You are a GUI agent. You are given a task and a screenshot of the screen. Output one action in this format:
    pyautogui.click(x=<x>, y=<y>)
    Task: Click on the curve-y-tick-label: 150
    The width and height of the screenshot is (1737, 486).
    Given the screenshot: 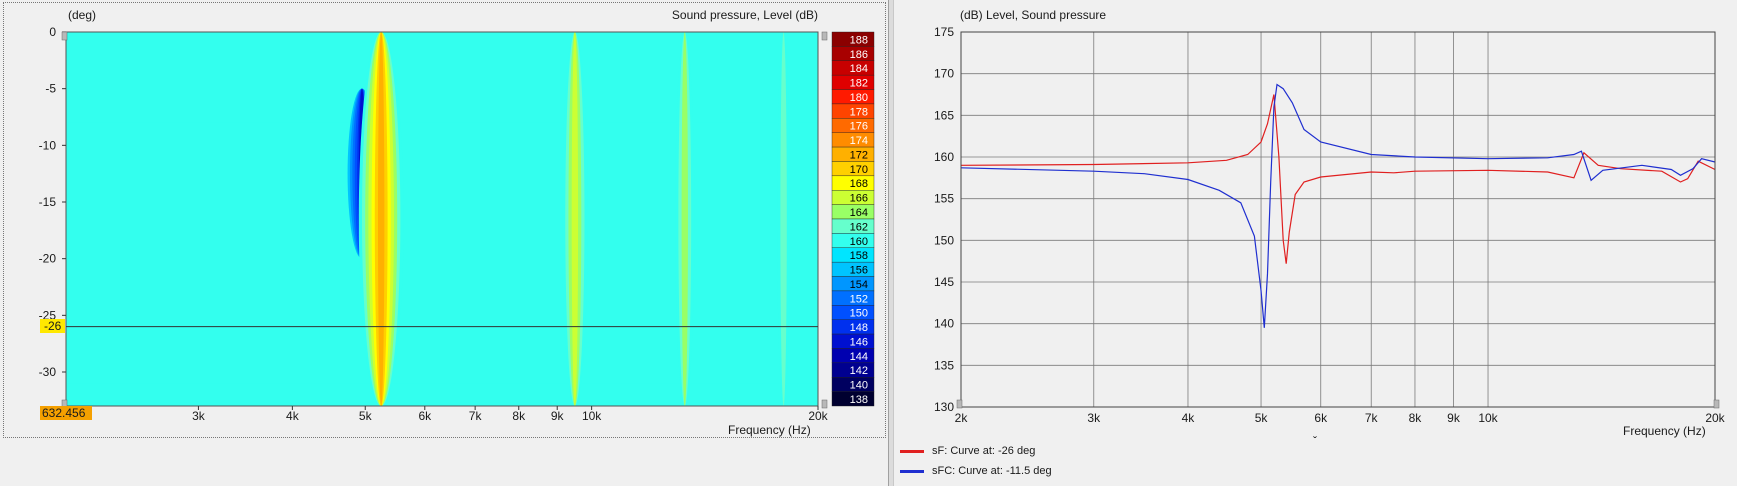 What is the action you would take?
    pyautogui.click(x=944, y=240)
    